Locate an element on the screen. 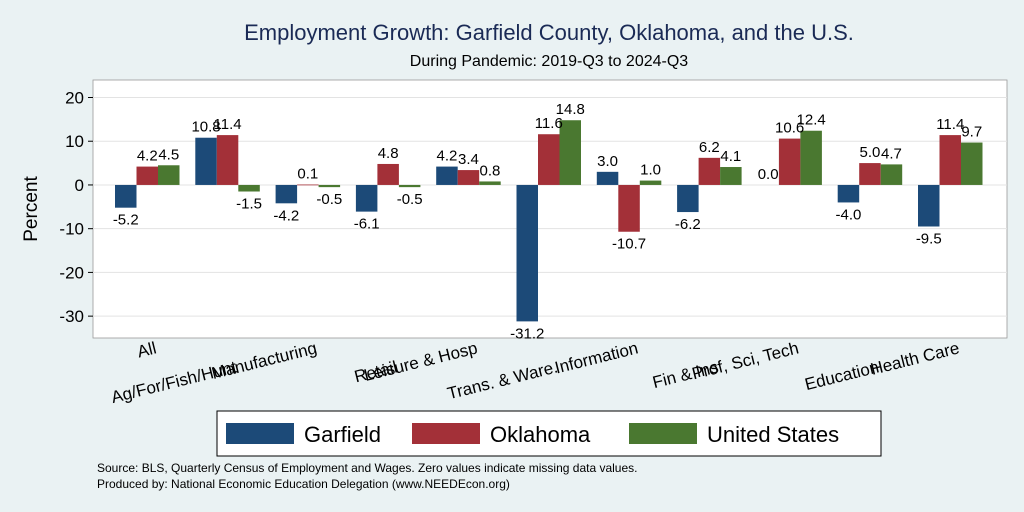 The image size is (1024, 512). legend-swatch-garfield is located at coordinates (260, 433).